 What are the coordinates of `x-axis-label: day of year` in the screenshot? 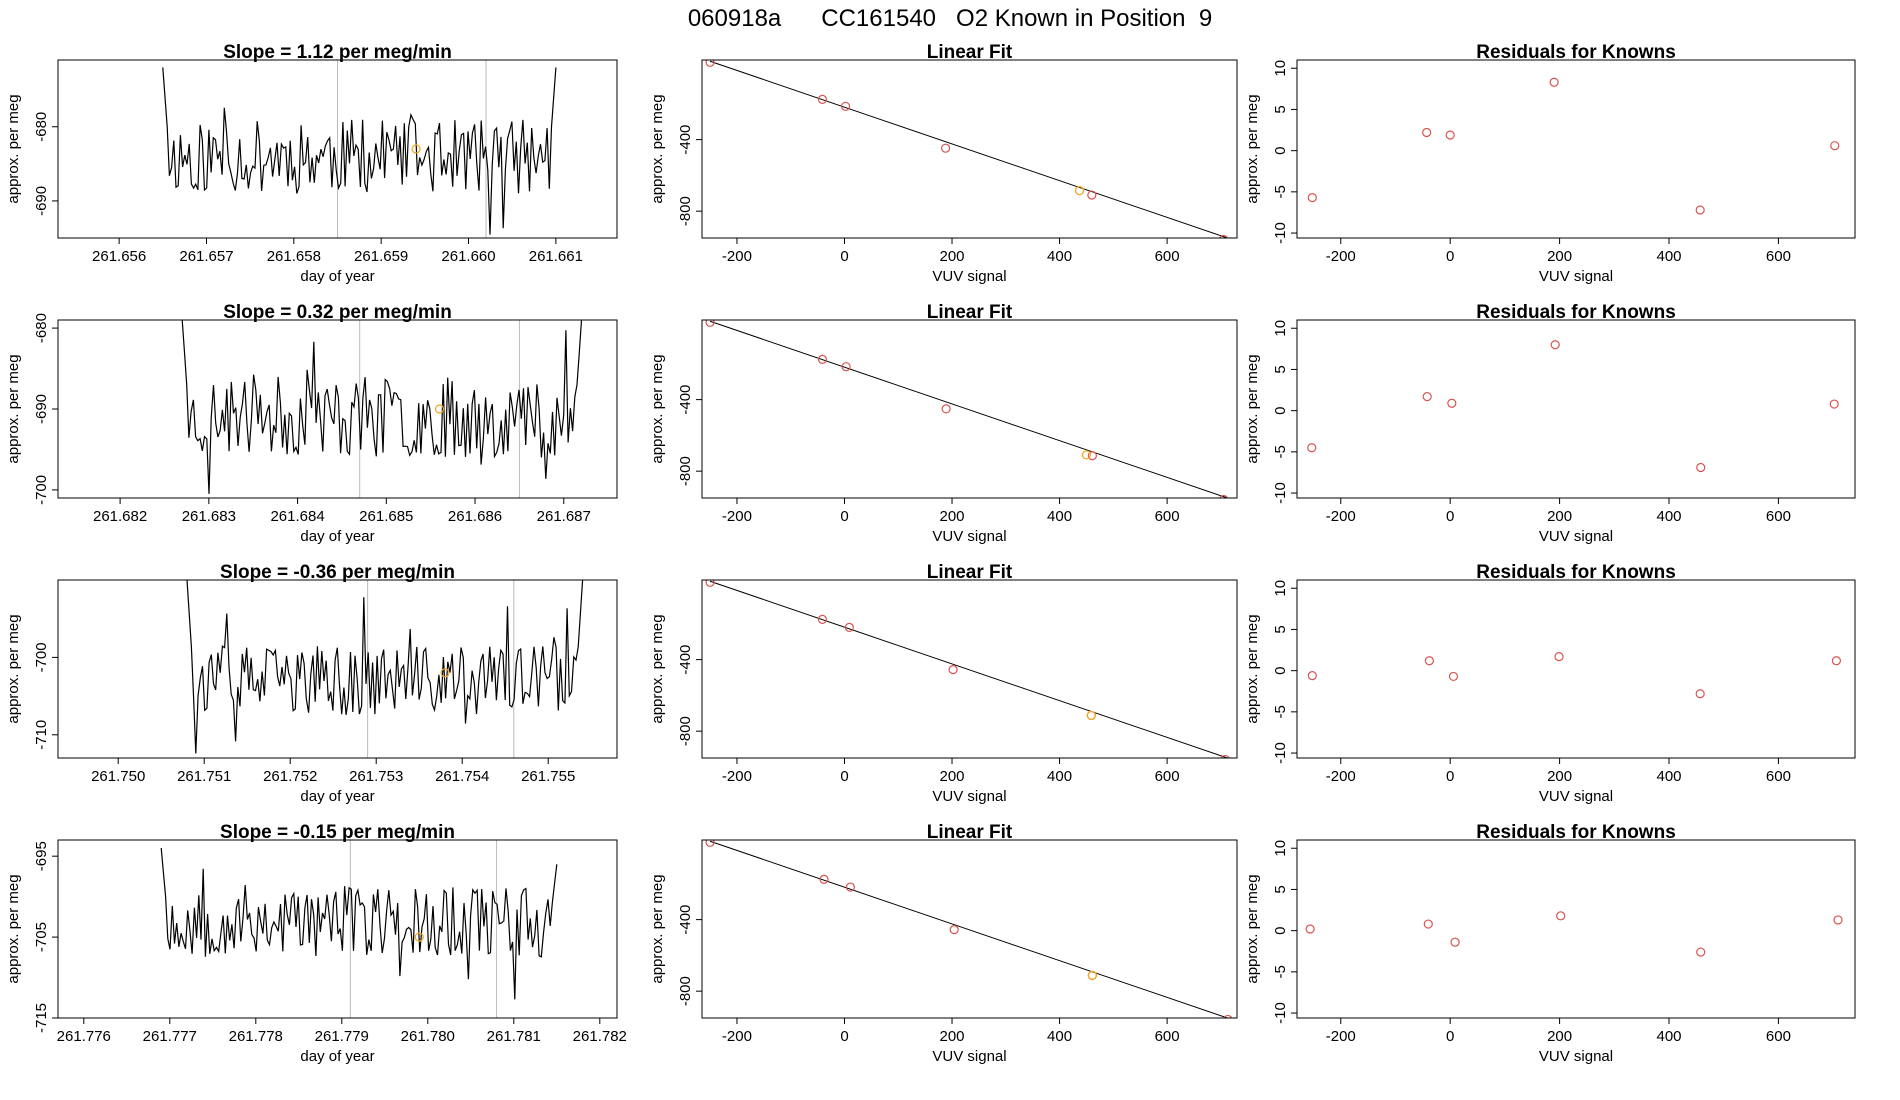 It's located at (337, 796).